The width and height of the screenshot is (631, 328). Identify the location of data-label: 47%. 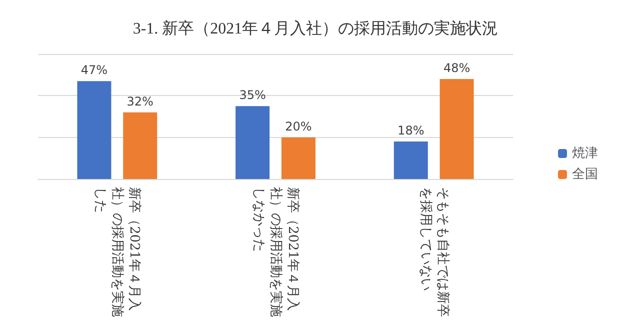
(94, 70).